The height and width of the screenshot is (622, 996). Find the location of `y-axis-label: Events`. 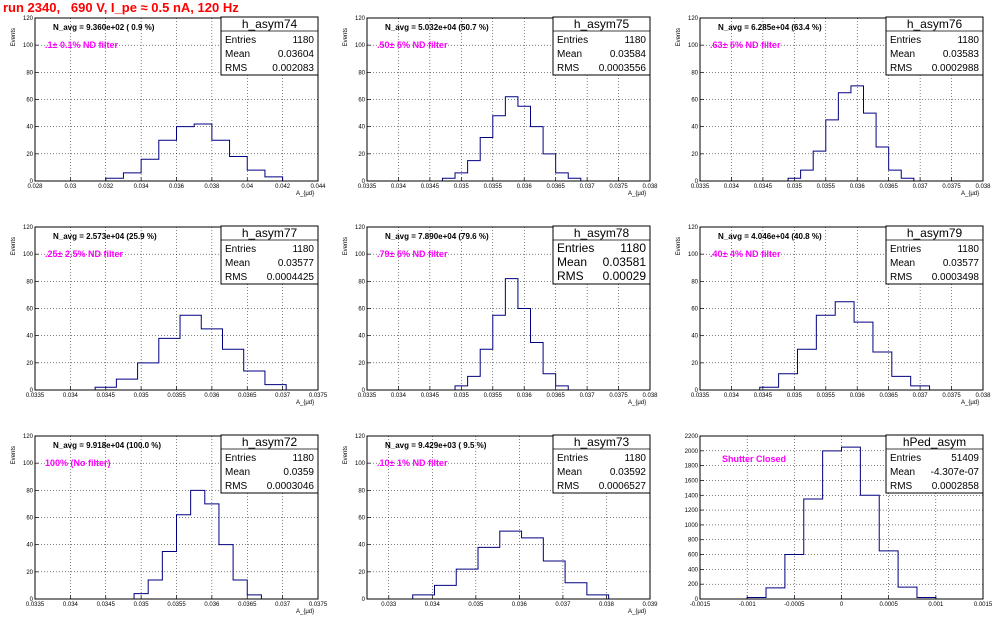

y-axis-label: Events is located at coordinates (679, 246).